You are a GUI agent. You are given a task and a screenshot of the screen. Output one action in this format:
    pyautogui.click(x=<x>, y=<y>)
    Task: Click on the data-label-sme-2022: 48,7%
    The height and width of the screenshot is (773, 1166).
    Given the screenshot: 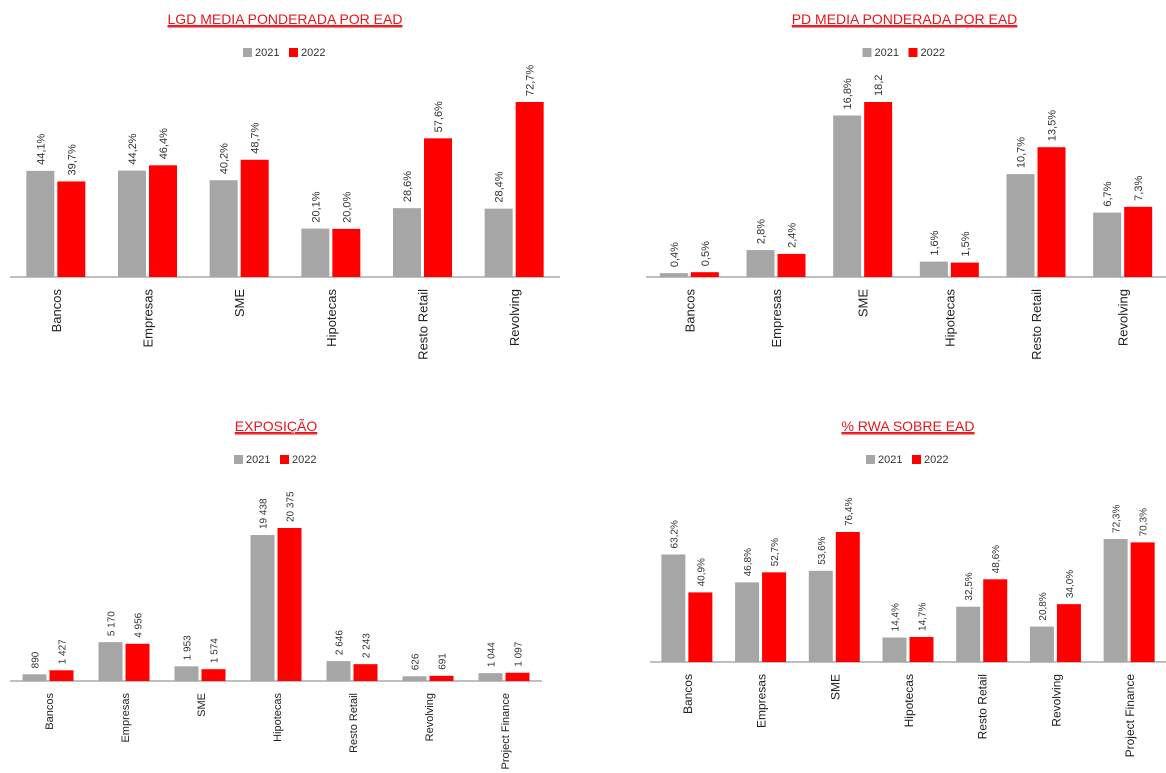 What is the action you would take?
    pyautogui.click(x=256, y=137)
    